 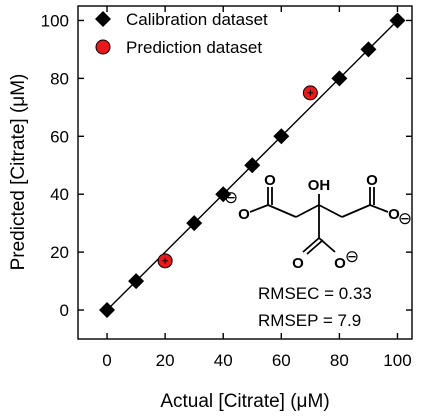 What do you see at coordinates (319, 185) in the screenshot?
I see `hydroxyl-label: OH` at bounding box center [319, 185].